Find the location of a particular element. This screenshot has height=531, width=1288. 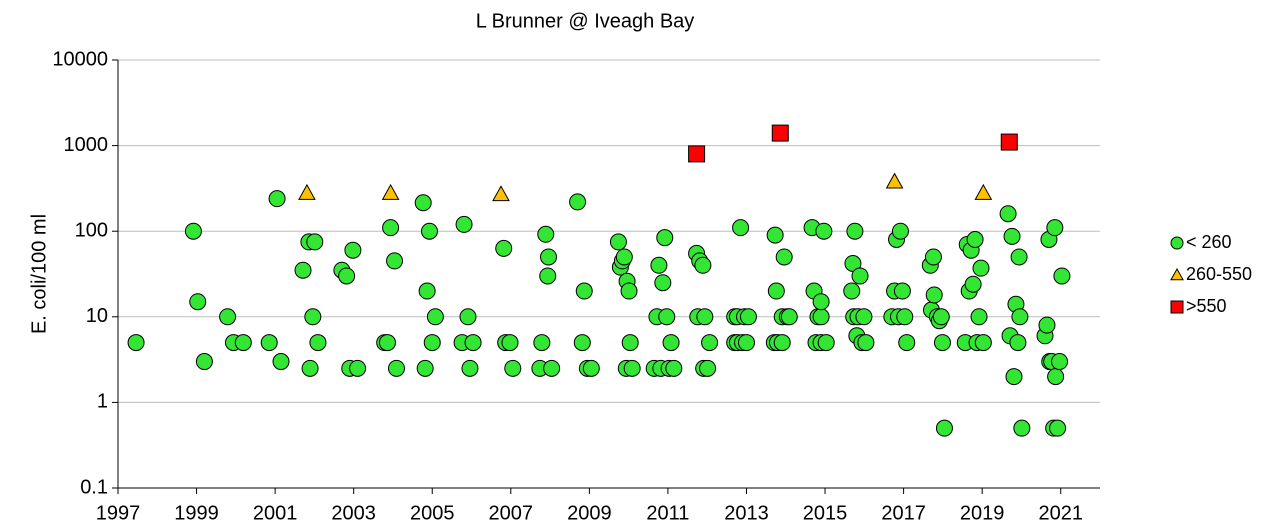

y-tick-label: 0.1 is located at coordinates (94, 487).